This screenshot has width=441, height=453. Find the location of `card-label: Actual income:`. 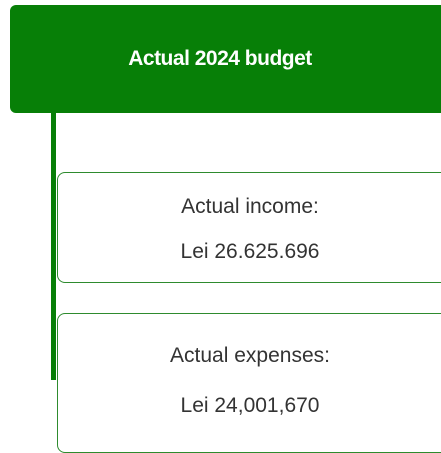

card-label: Actual income: is located at coordinates (250, 206).